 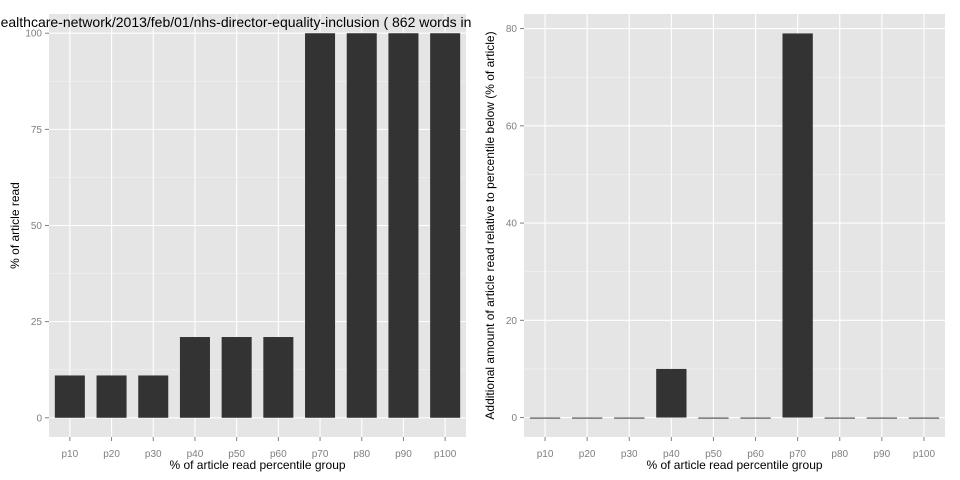 I want to click on y-tick-label: 75, so click(x=37, y=130).